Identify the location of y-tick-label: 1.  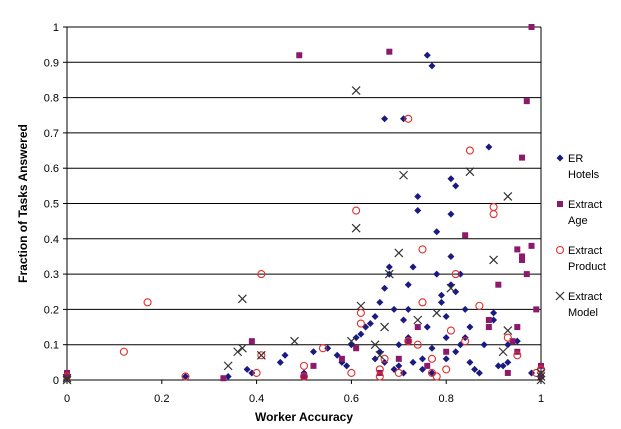
(56, 28).